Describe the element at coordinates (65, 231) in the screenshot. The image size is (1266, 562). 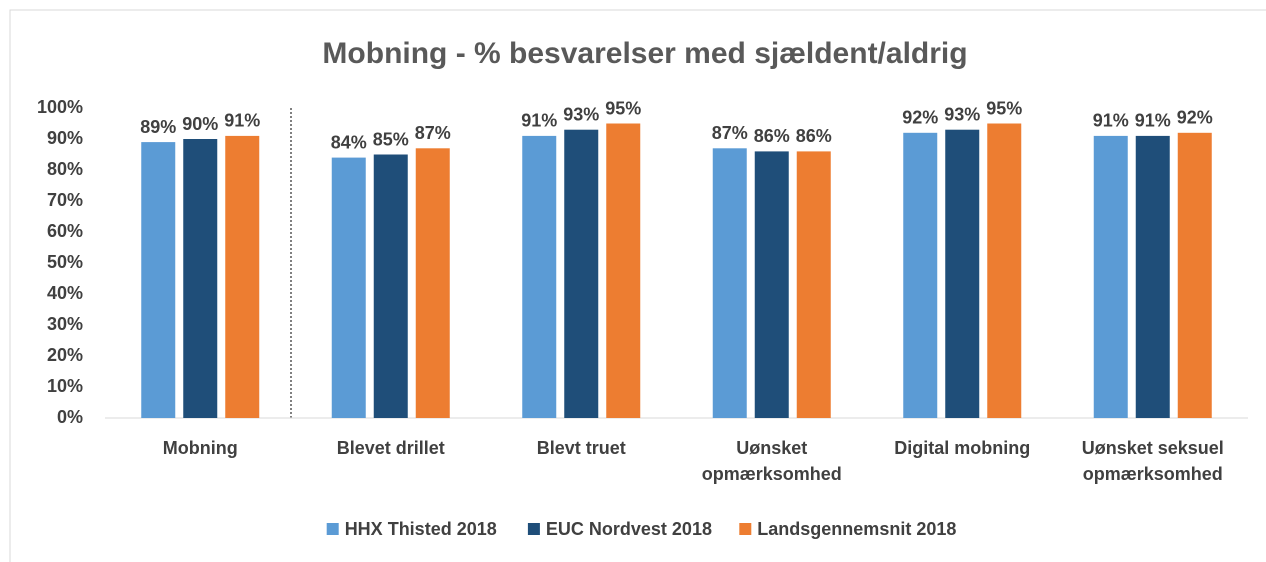
I see `y-tick-label: 60%` at that location.